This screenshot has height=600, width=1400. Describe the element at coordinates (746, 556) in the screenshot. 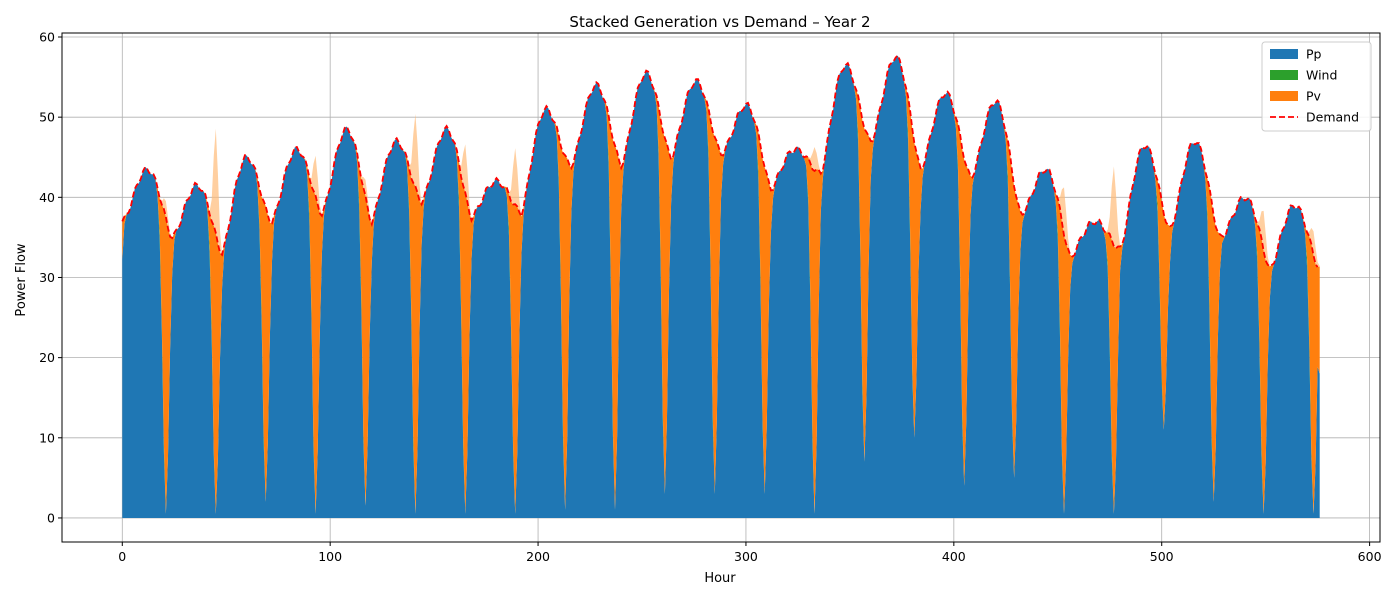

I see `x-tick-label: 300` at that location.